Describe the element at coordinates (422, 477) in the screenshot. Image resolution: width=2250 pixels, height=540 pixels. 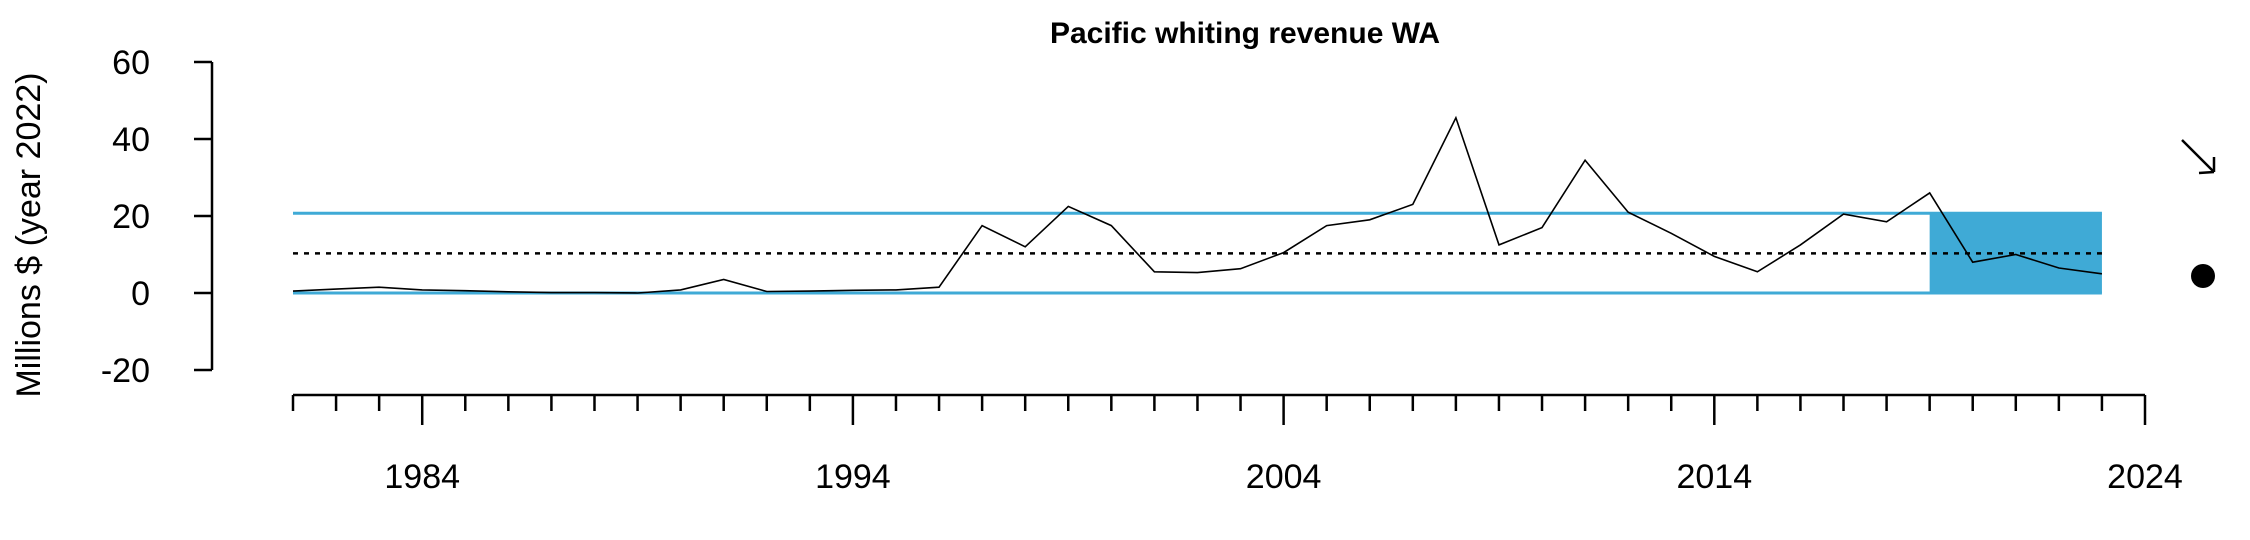
I see `x-tick-label-1984: 1984` at that location.